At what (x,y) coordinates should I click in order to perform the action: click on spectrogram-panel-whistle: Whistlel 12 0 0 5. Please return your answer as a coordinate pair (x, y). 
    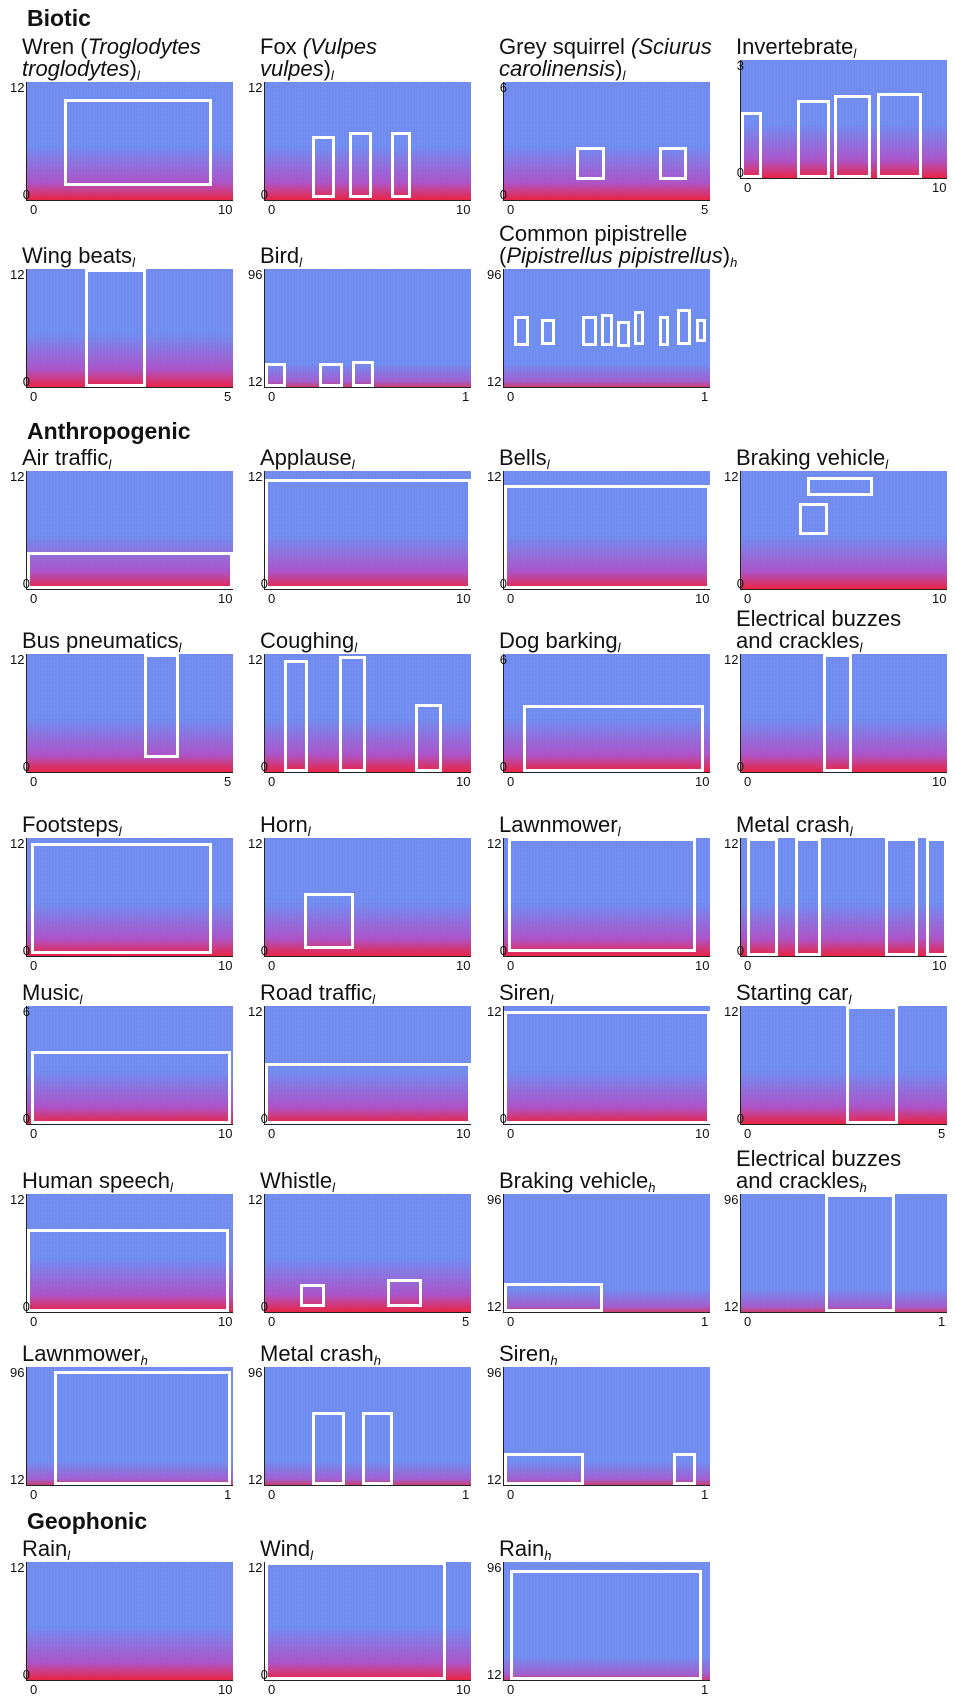
    Looking at the image, I should click on (363, 1251).